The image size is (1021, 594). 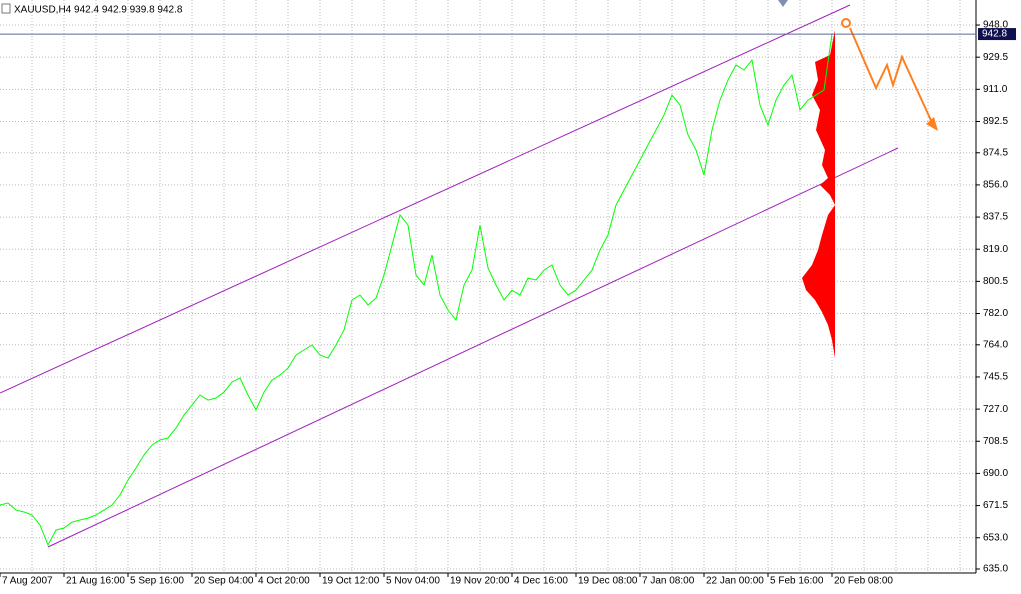 I want to click on x-tick-label: 20 Feb 08:00, so click(x=863, y=581).